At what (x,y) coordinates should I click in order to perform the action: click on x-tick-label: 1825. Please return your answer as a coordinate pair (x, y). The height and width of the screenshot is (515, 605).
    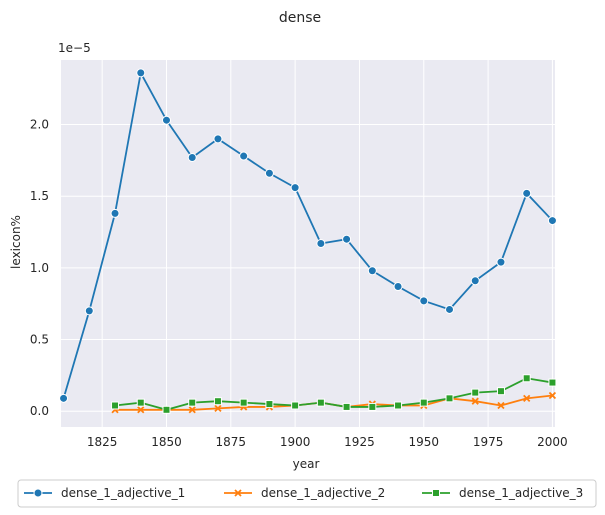
    Looking at the image, I should click on (102, 442).